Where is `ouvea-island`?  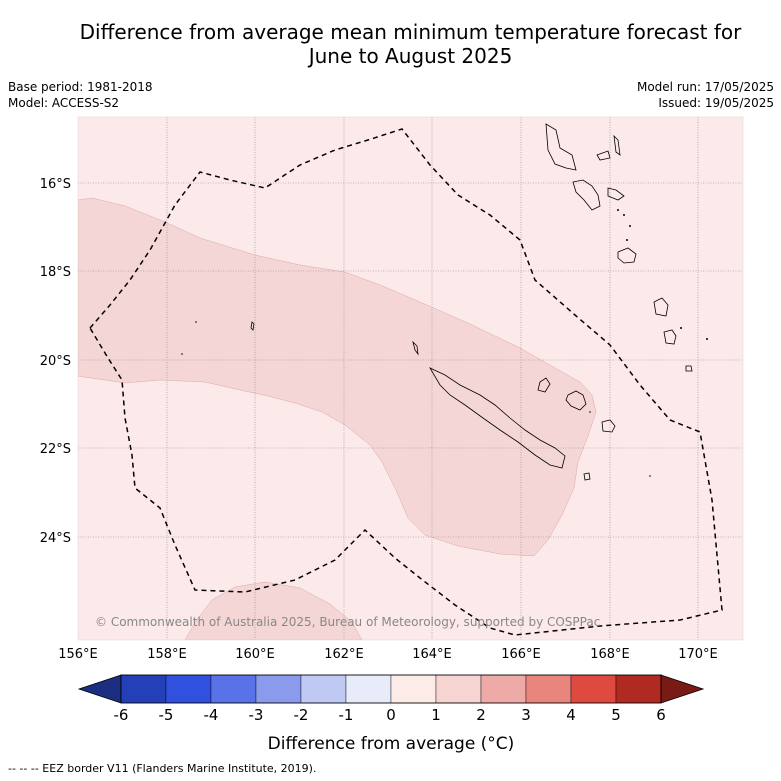
ouvea-island is located at coordinates (544, 385).